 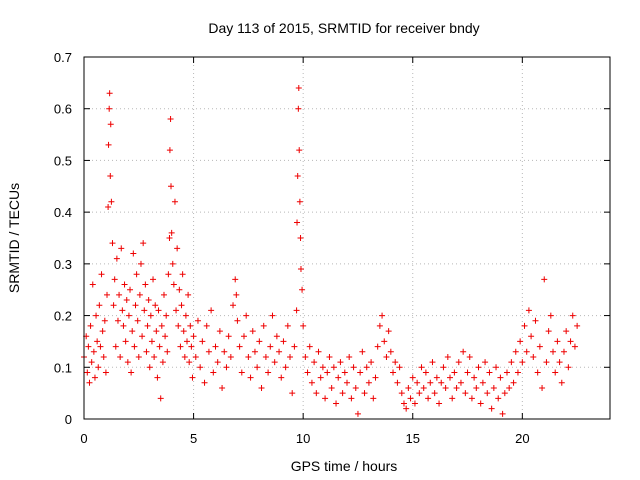 I want to click on y-tick-label: 0.6, so click(x=63, y=109).